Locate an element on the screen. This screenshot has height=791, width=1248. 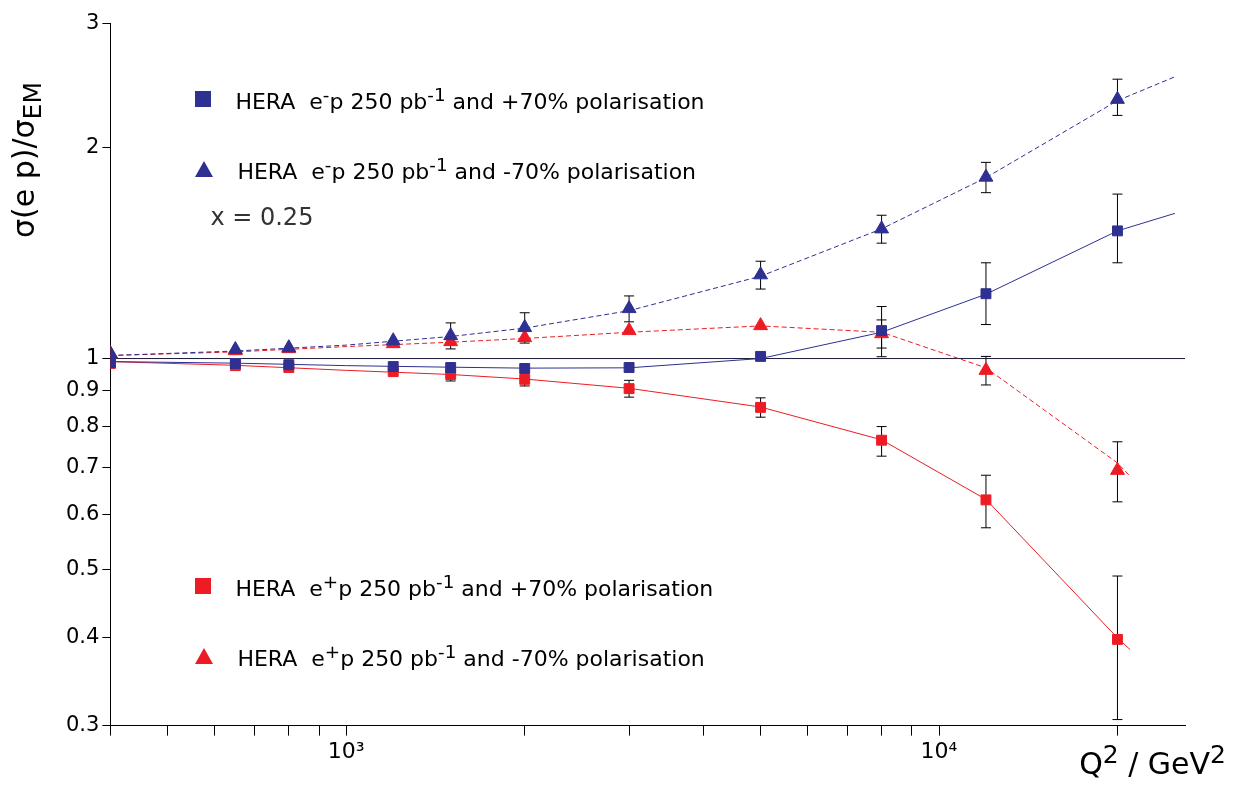
annotation: x = 0.25 is located at coordinates (262, 217).